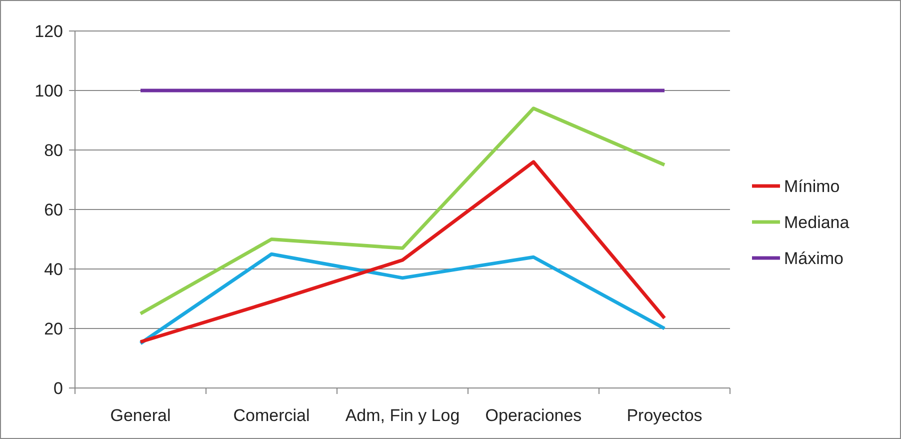 This screenshot has height=439, width=901. What do you see at coordinates (140, 415) in the screenshot?
I see `x-tick-label: General` at bounding box center [140, 415].